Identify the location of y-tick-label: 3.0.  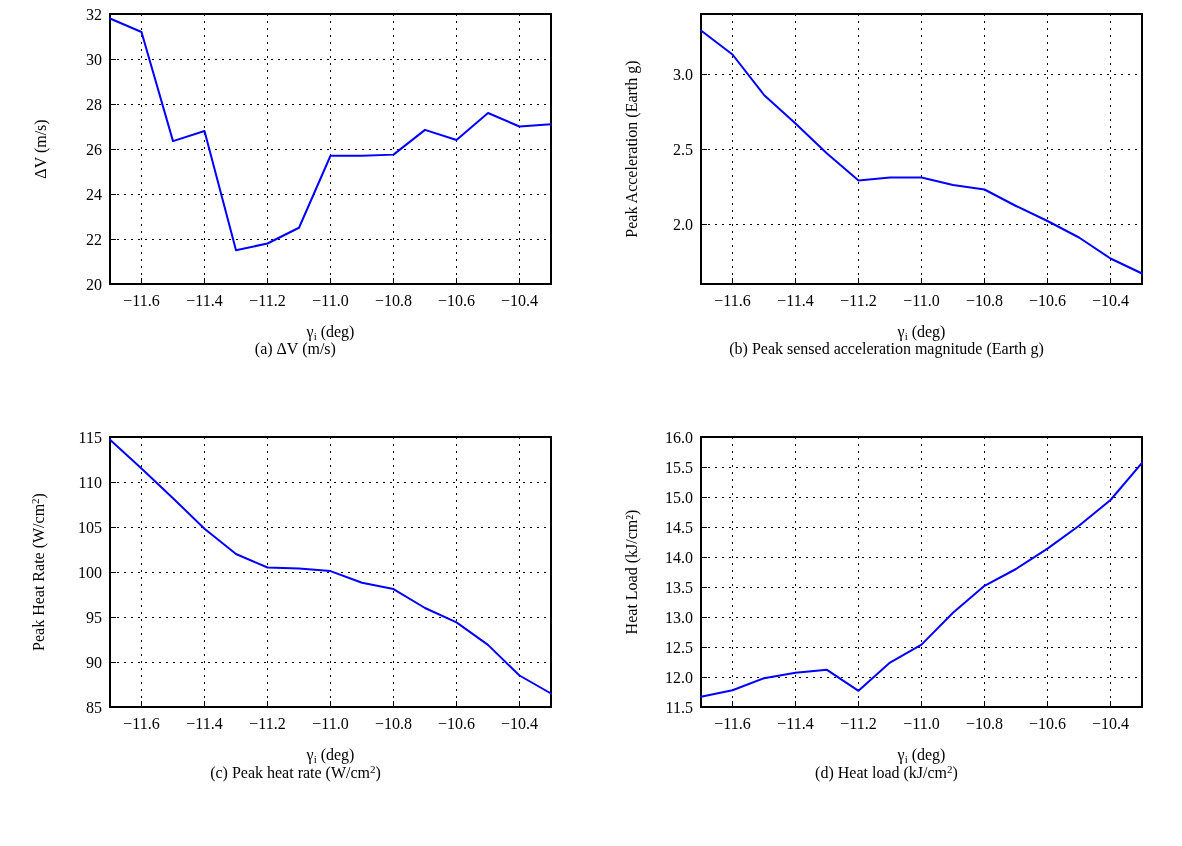
(683, 74).